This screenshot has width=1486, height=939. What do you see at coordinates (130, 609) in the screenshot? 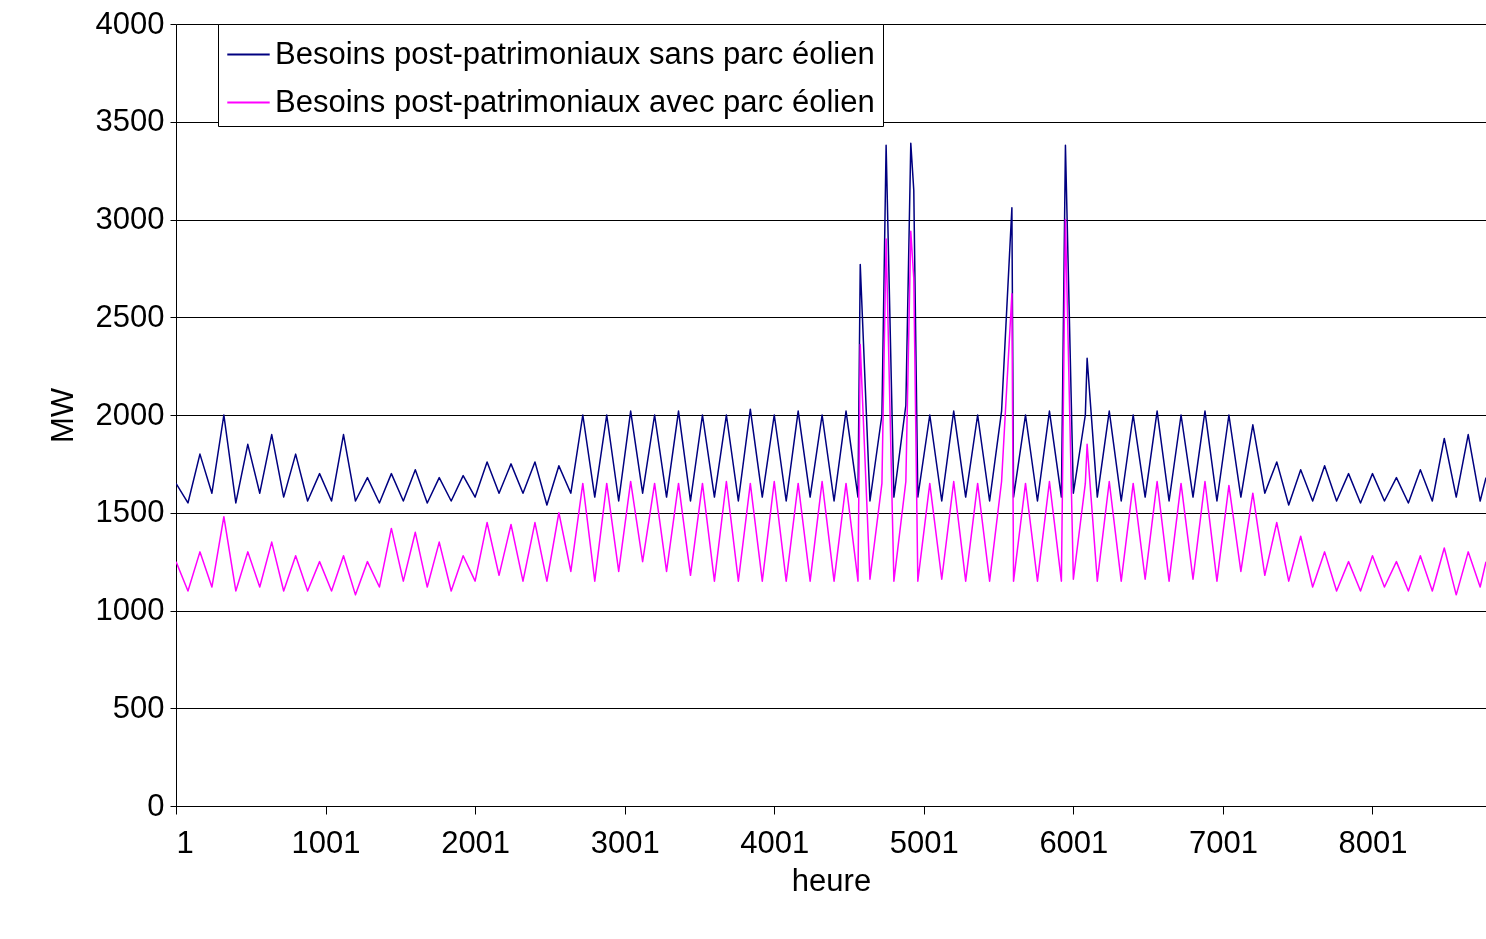
I see `y-tick-label: 1000` at bounding box center [130, 609].